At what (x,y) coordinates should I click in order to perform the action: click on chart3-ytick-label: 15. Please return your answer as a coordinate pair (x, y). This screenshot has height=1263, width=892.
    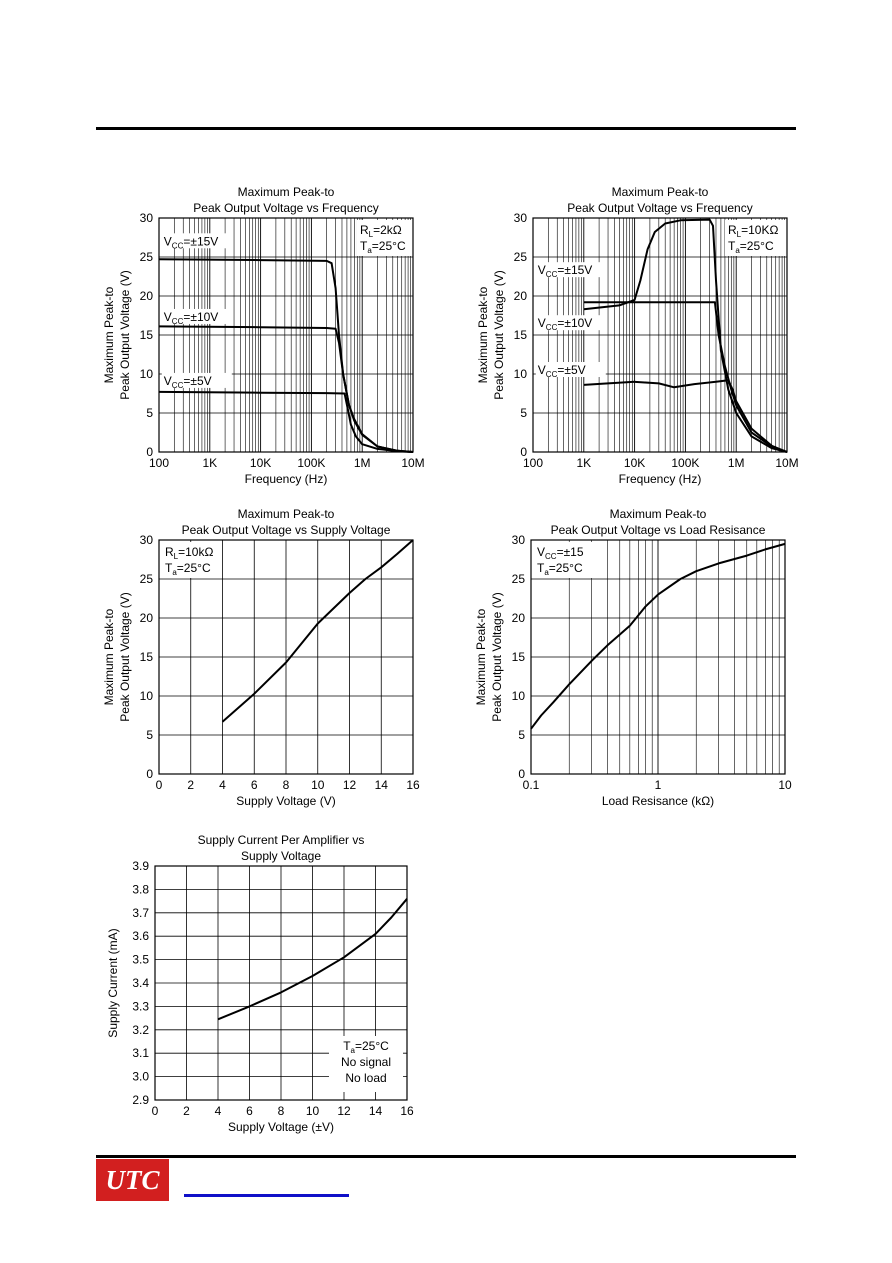
    Looking at the image, I should click on (147, 657).